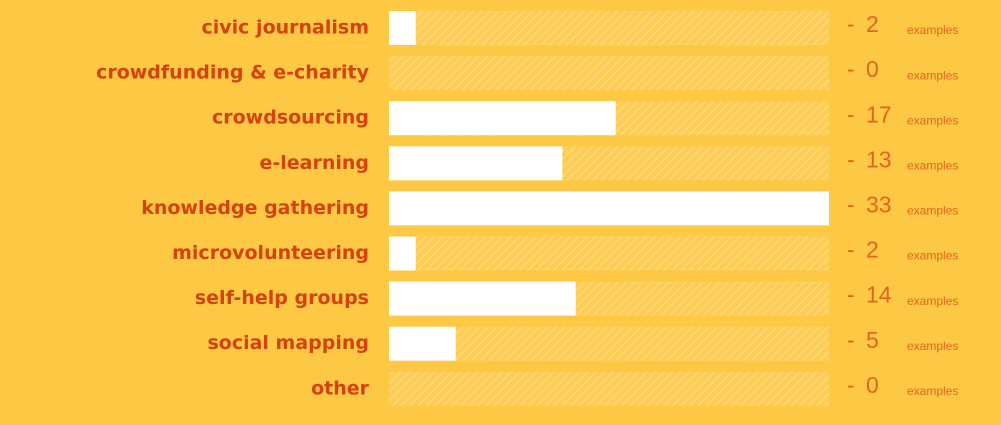  I want to click on category-label: knowledge gathering, so click(255, 208).